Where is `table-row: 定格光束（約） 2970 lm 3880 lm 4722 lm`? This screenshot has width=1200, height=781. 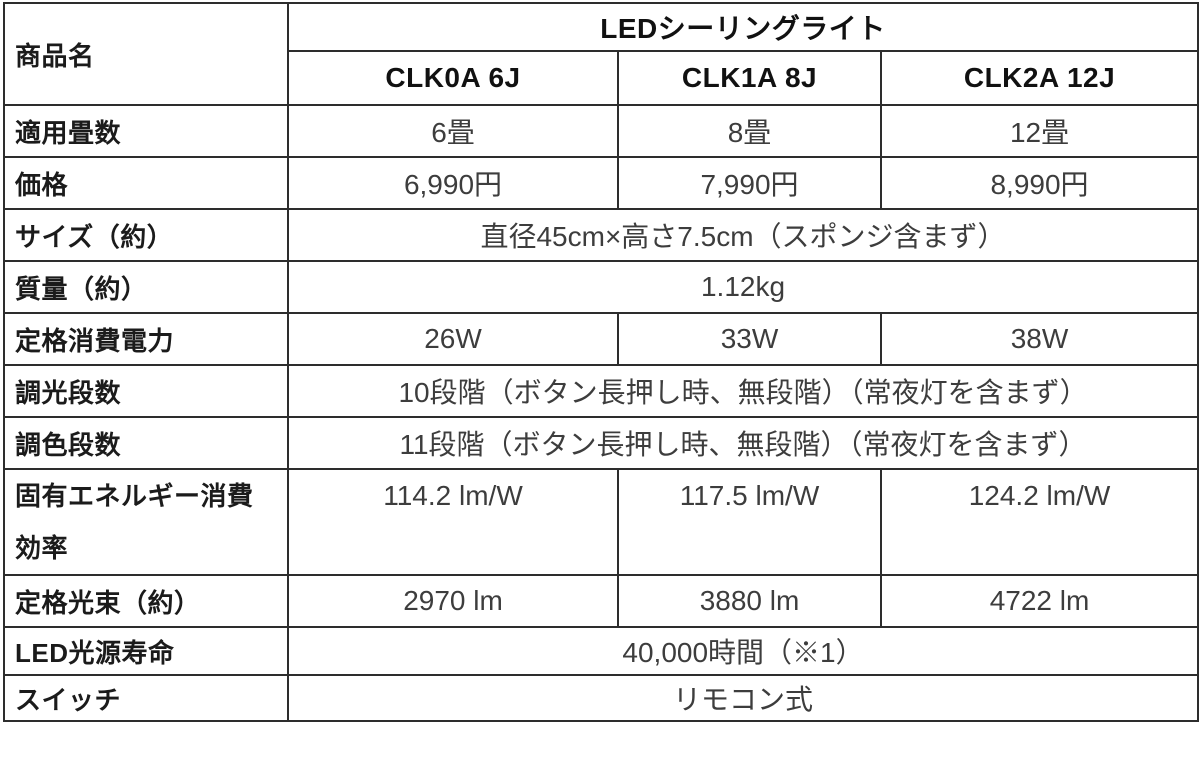 table-row: 定格光束（約） 2970 lm 3880 lm 4722 lm is located at coordinates (601, 601).